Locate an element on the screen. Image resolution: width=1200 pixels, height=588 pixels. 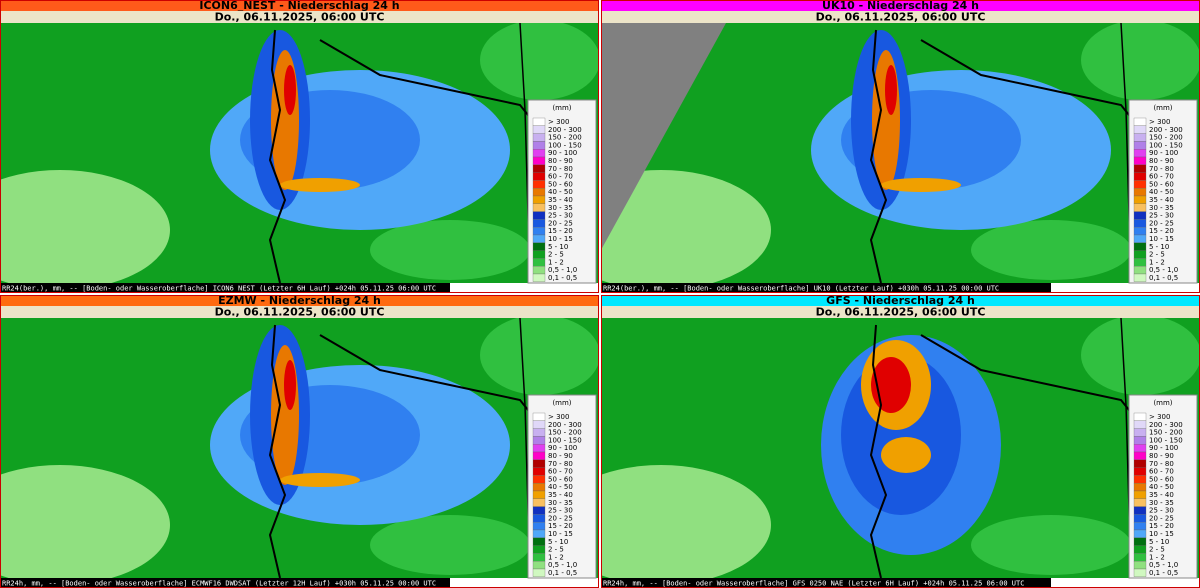
legend-label: 60 - 70 is located at coordinates (1161, 177).